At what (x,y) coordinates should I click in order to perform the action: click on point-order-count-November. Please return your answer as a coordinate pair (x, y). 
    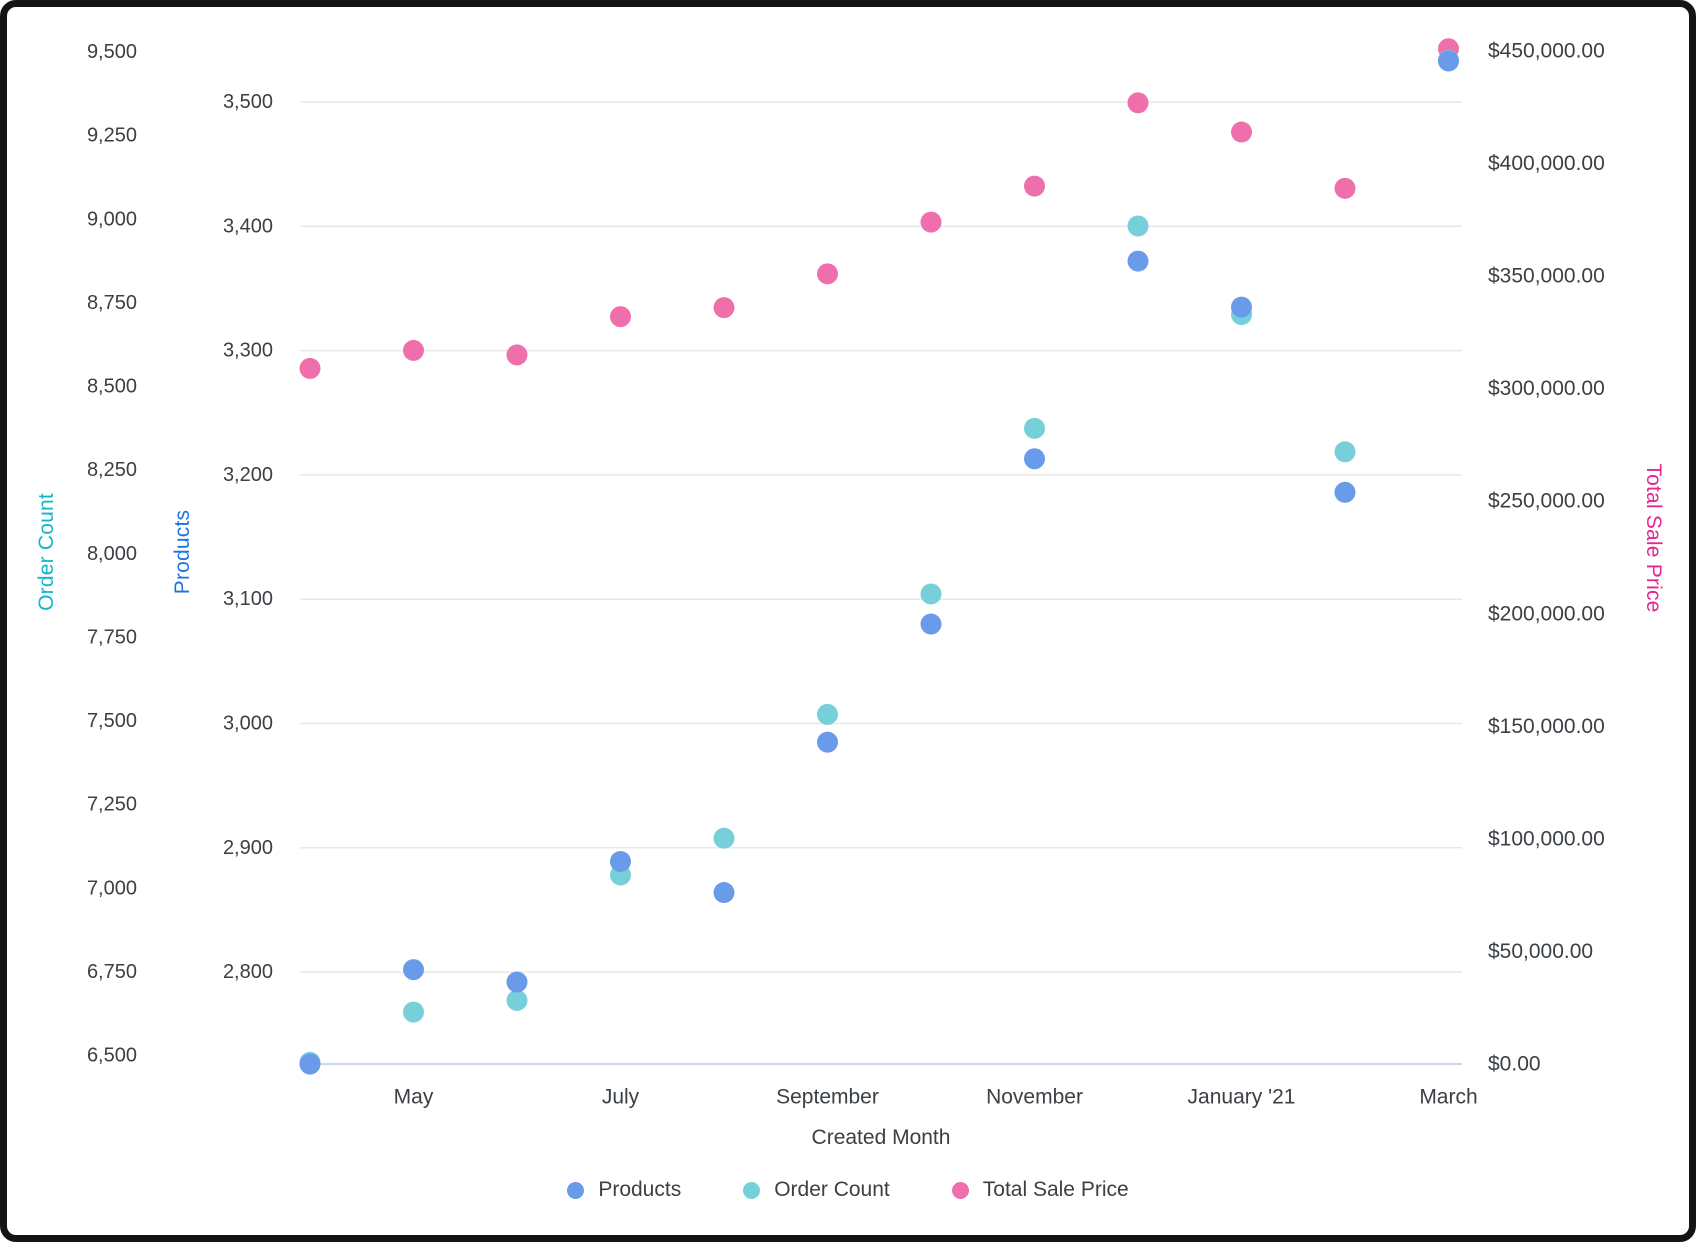
    Looking at the image, I should click on (1034, 428).